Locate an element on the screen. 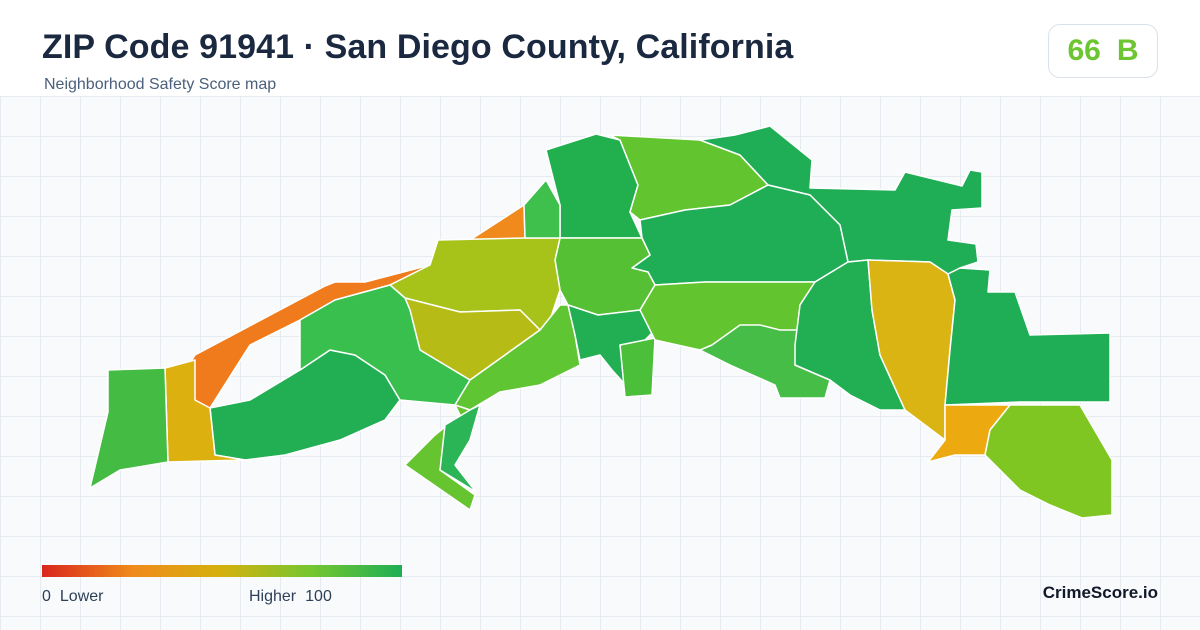 The image size is (1200, 630). page-subtitle: Neighborhood Safety Score map is located at coordinates (160, 84).